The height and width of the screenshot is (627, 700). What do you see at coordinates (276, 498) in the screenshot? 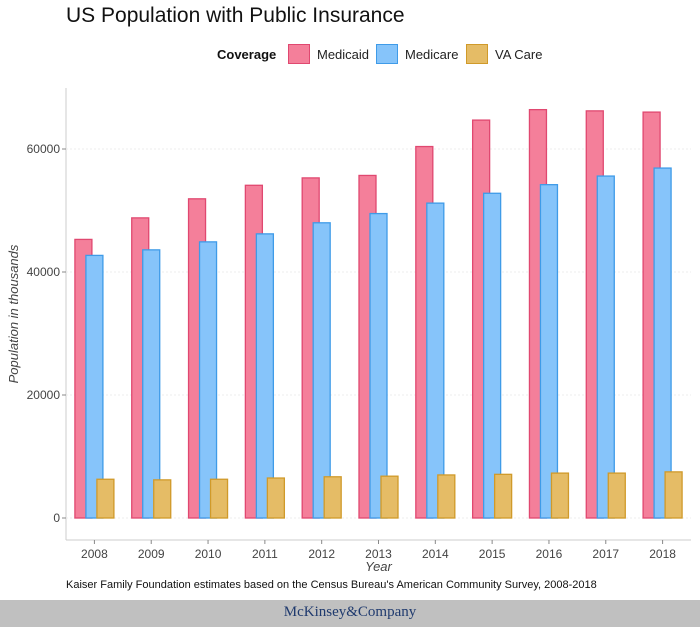
I see `bar-va-care-2011` at bounding box center [276, 498].